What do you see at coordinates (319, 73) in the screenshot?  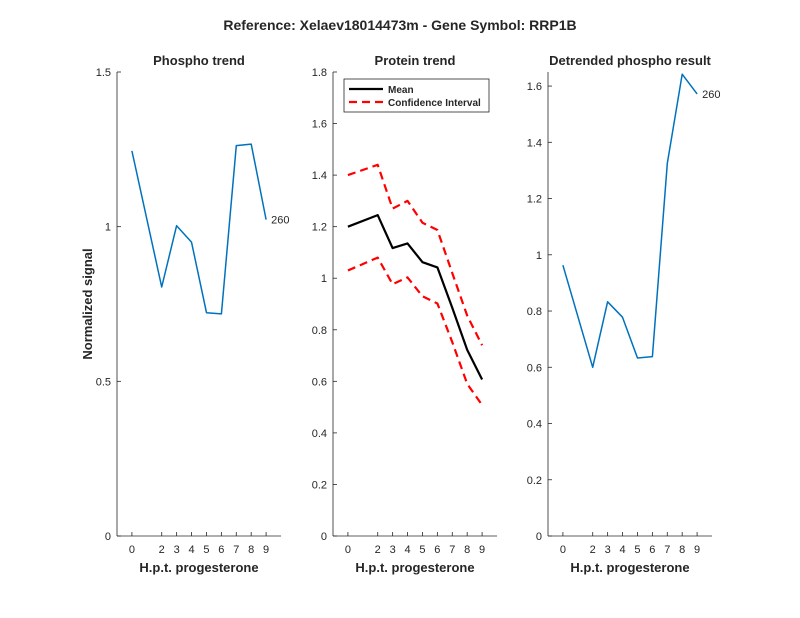 I see `y-tick-label: 1.8` at bounding box center [319, 73].